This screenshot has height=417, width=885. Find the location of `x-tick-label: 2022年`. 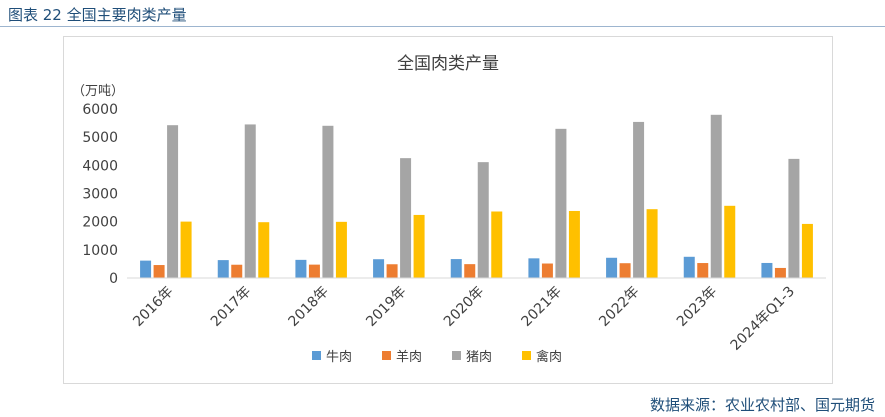

x-tick-label: 2022年 is located at coordinates (619, 307).